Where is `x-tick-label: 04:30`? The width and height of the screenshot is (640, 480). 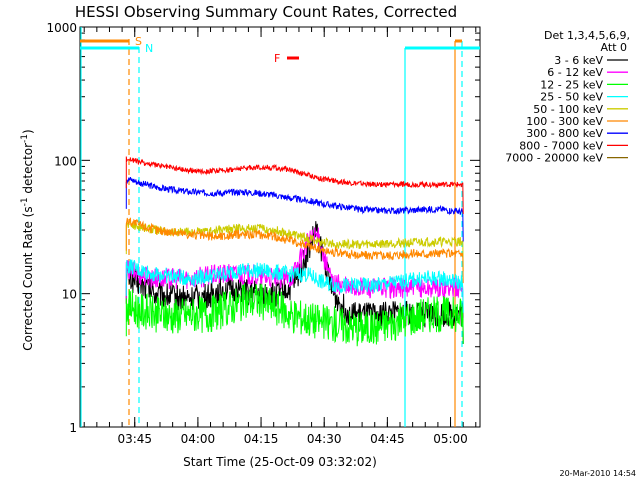
x-tick-label: 04:30 is located at coordinates (324, 439).